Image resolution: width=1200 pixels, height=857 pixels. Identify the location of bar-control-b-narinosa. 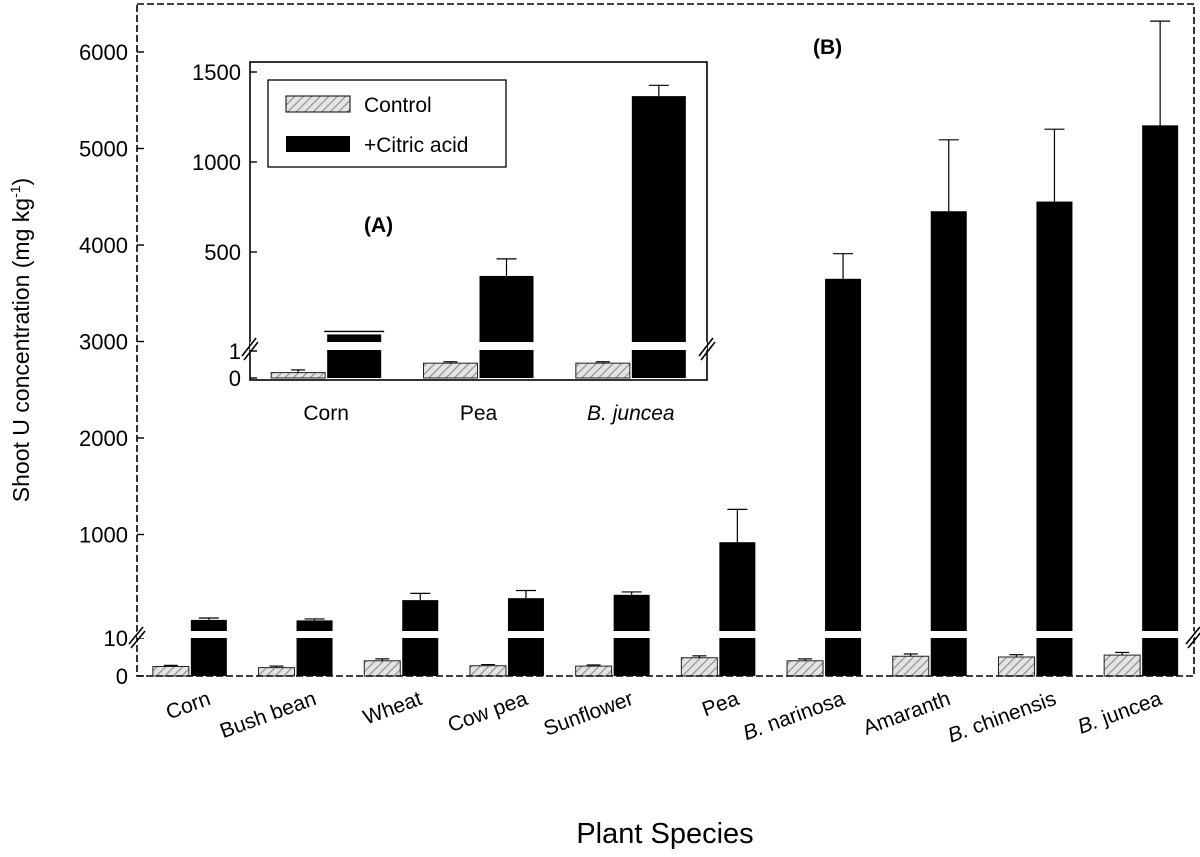
(805, 668).